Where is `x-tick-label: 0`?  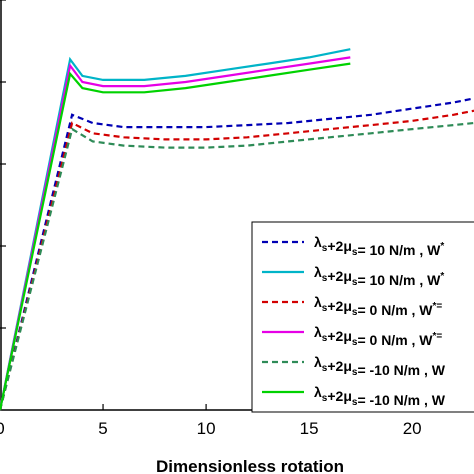
x-tick-label: 0 is located at coordinates (2, 428).